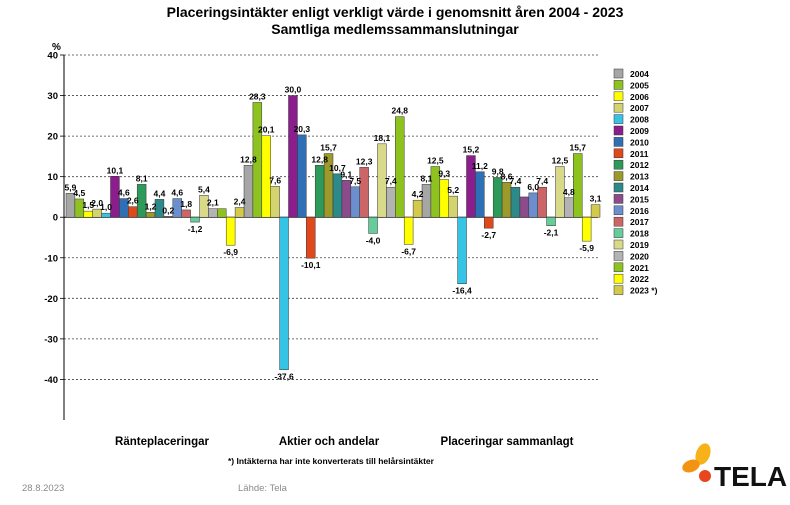 This screenshot has width=790, height=505. What do you see at coordinates (507, 442) in the screenshot?
I see `category-label-sammanlagt: Placeringar sammanlagt` at bounding box center [507, 442].